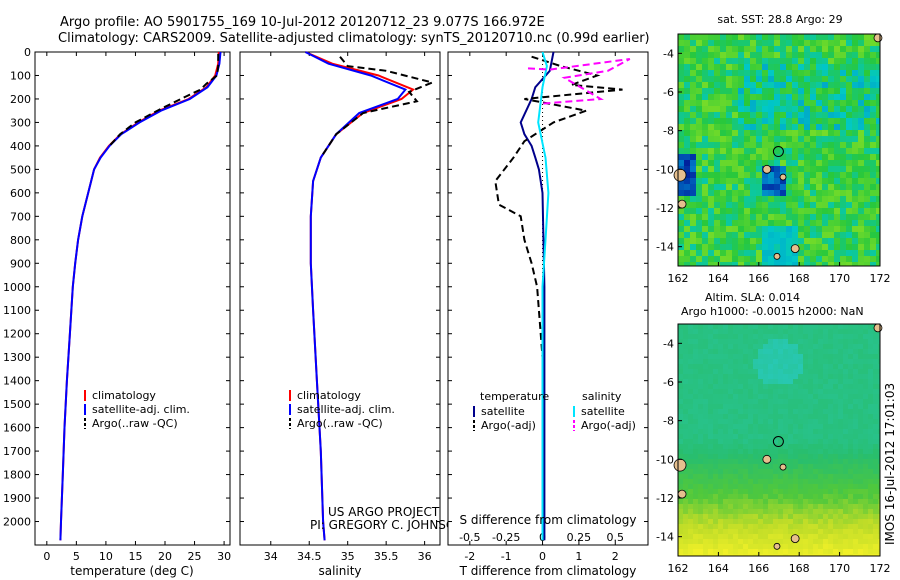 This screenshot has height=580, width=900. Describe the element at coordinates (665, 247) in the screenshot. I see `map-y-tick-label: -14` at that location.